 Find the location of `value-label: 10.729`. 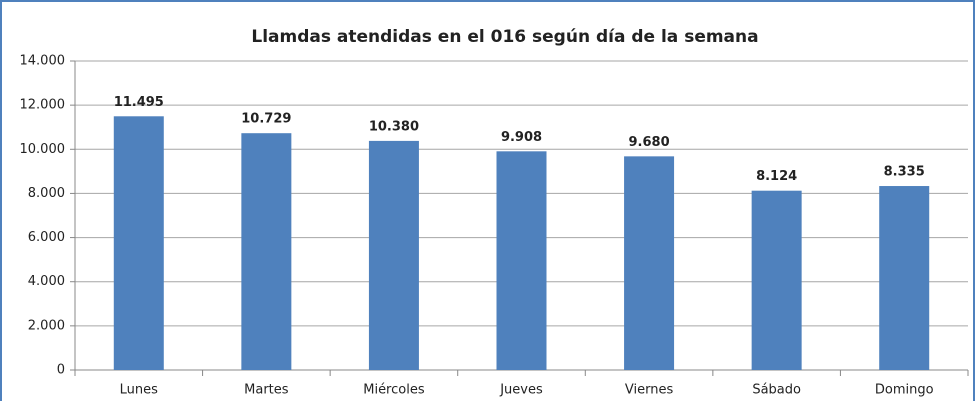

value-label: 10.729 is located at coordinates (266, 119).